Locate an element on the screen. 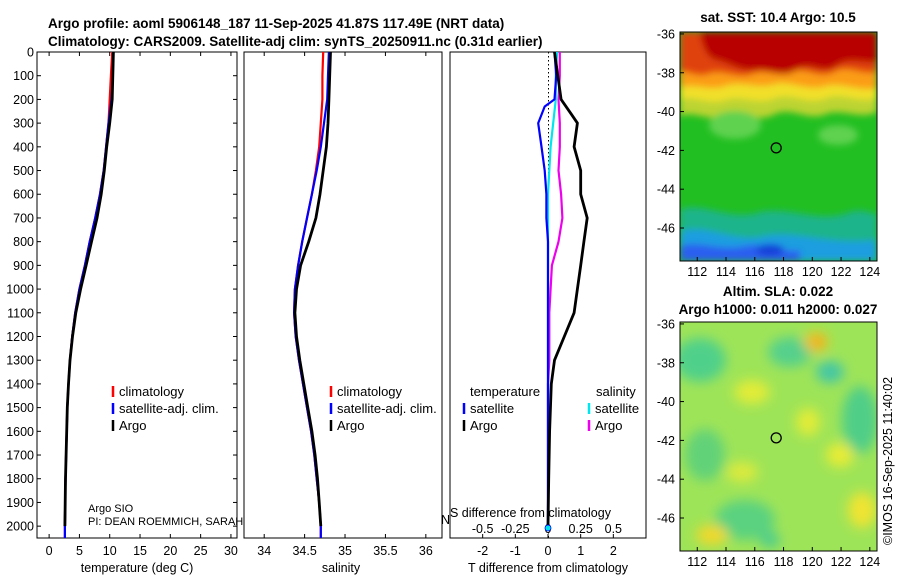  lon-tick-label: 114 is located at coordinates (726, 562).